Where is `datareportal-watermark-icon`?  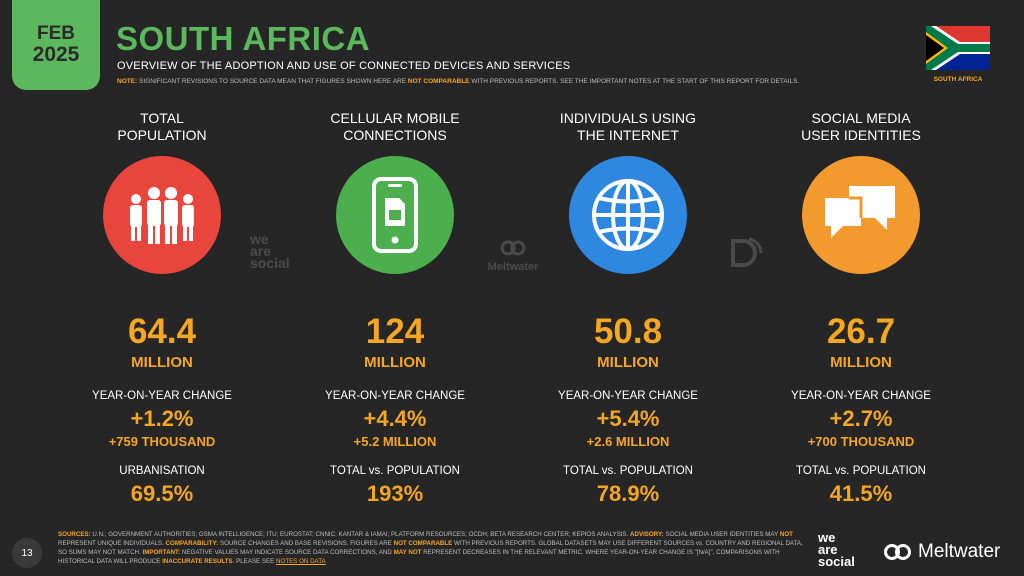 datareportal-watermark-icon is located at coordinates (746, 254).